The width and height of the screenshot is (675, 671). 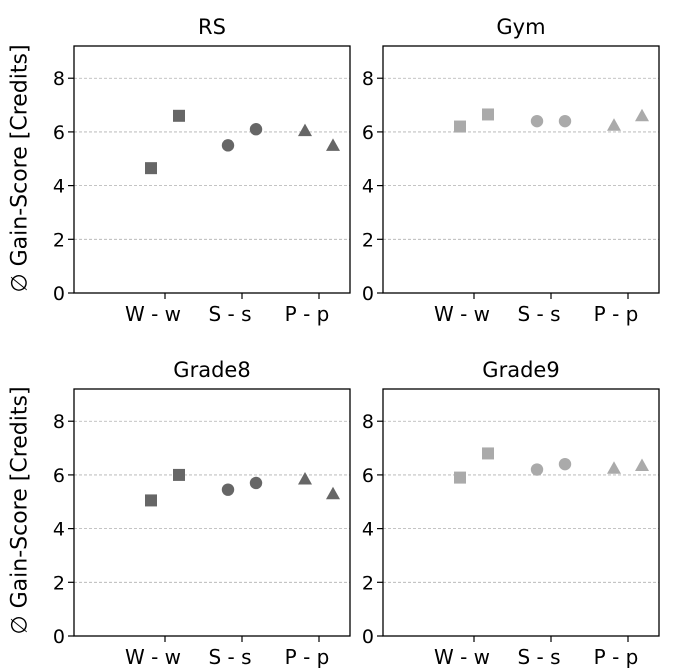 I want to click on panel-title: Gym, so click(x=520, y=27).